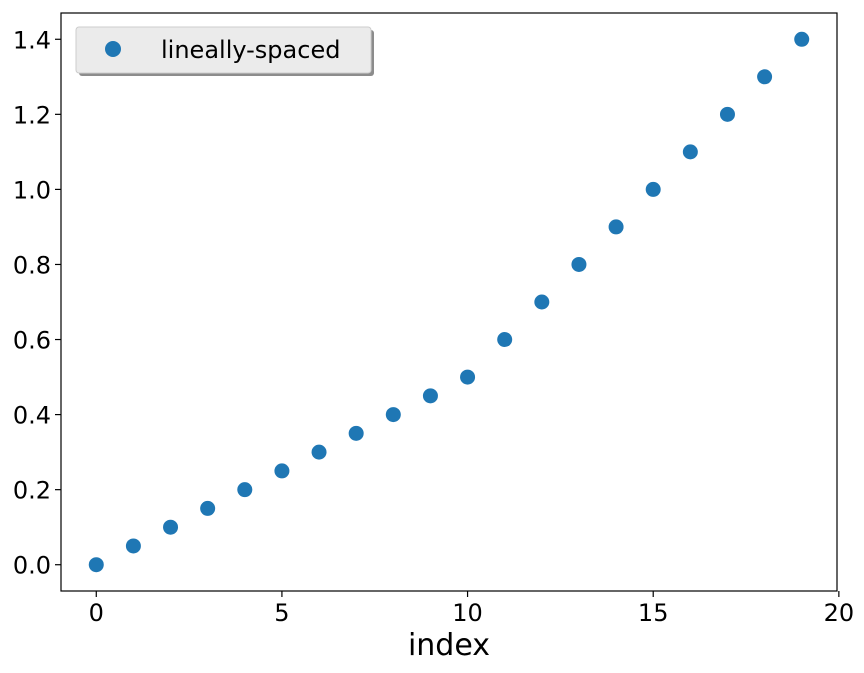 The image size is (864, 673). I want to click on x-axis-label: index, so click(449, 645).